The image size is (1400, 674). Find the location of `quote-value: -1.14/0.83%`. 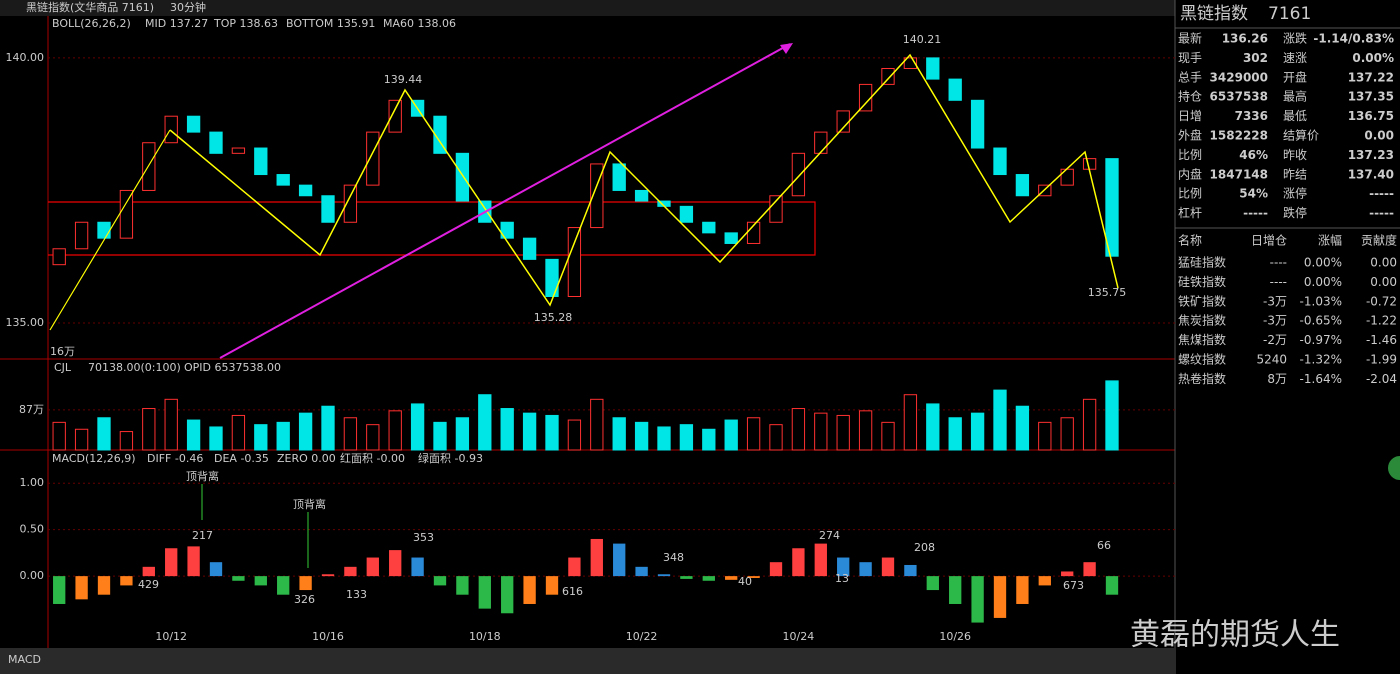

quote-value: -1.14/0.83% is located at coordinates (1353, 39).